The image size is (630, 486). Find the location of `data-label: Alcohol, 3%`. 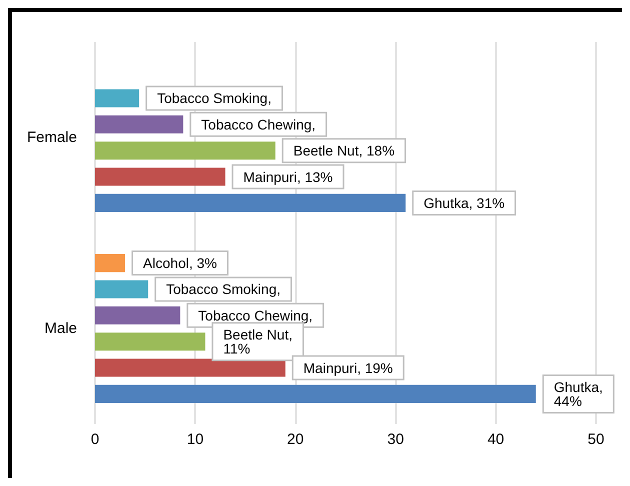

data-label: Alcohol, 3% is located at coordinates (180, 263).